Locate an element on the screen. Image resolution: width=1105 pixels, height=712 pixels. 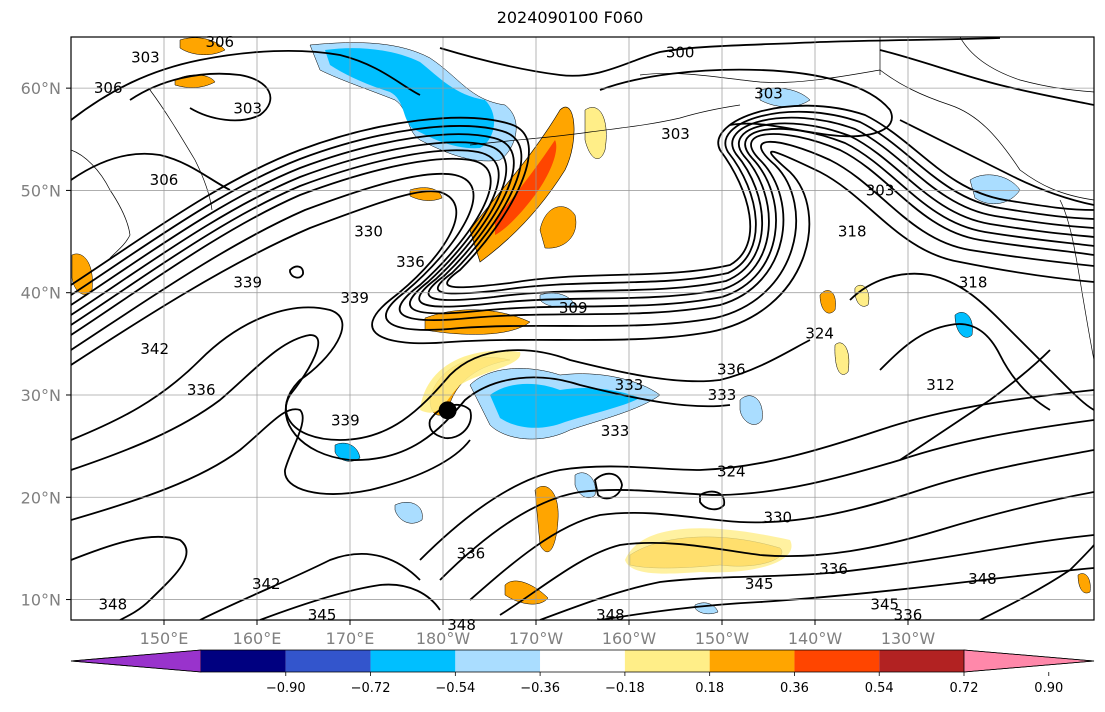
contour-label: 342 is located at coordinates (266, 584).